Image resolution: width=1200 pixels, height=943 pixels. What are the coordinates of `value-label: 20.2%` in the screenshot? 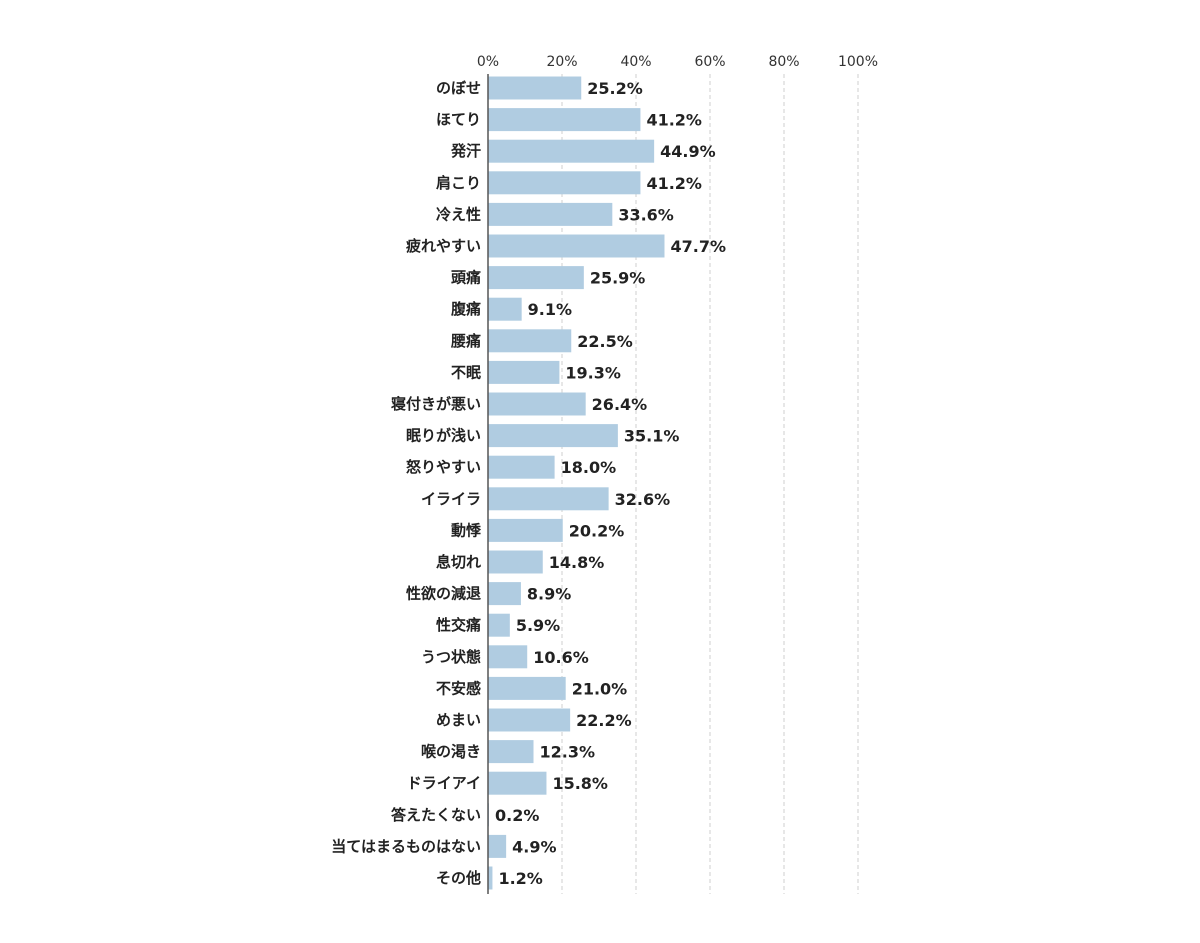 It's located at (597, 530).